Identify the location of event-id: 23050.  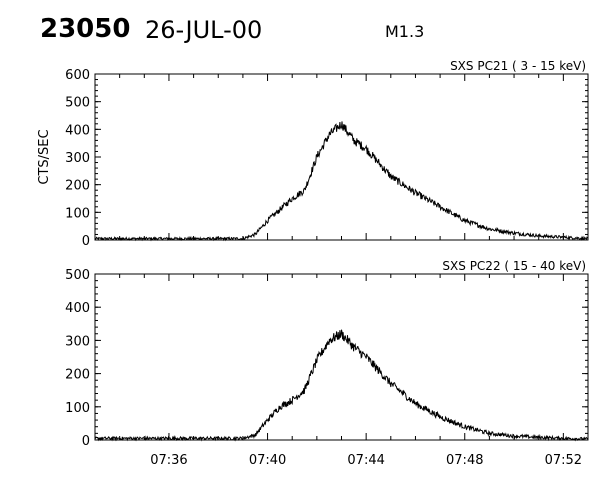
(85, 29).